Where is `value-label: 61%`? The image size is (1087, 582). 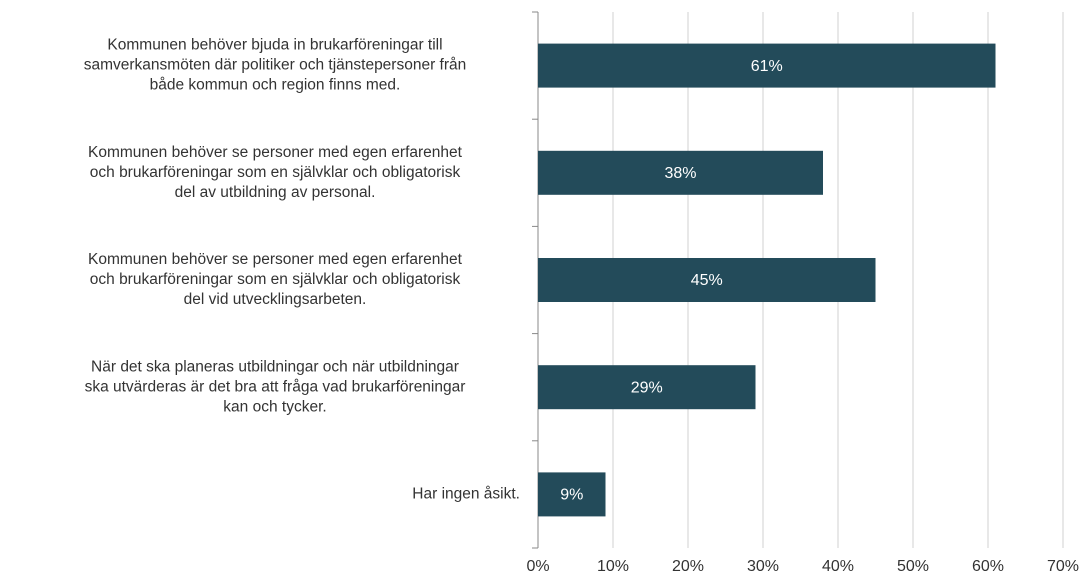
value-label: 61% is located at coordinates (767, 66).